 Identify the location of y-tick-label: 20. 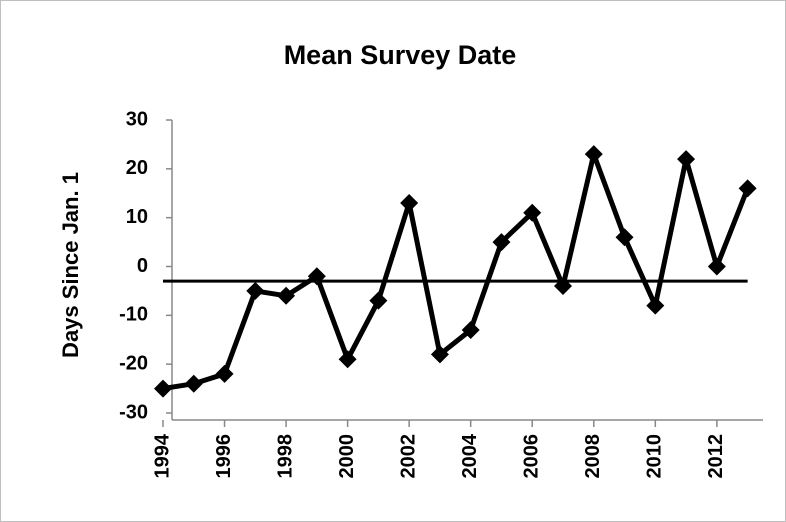
(137, 168).